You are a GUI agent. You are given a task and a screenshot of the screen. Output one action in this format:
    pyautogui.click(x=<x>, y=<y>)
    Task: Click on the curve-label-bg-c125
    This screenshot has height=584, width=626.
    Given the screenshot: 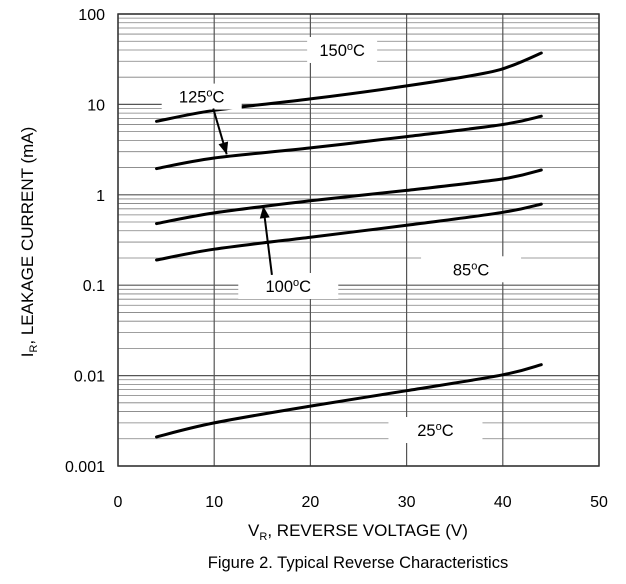 What is the action you would take?
    pyautogui.click(x=201, y=96)
    